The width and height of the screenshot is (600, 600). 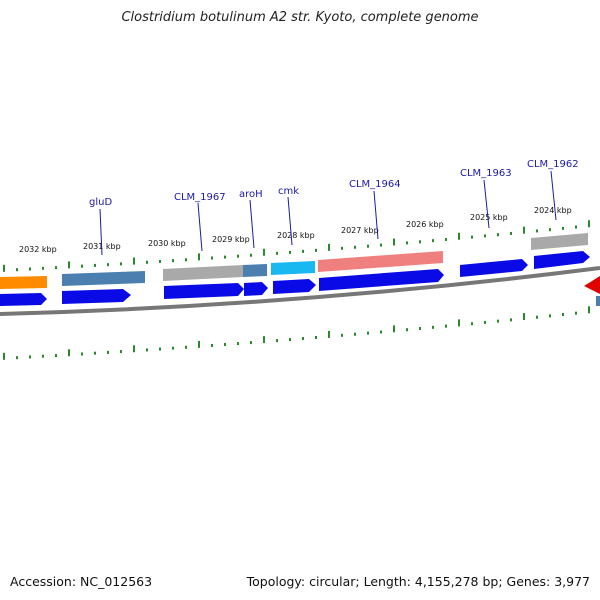 I want to click on inner-tick-track, so click(x=296, y=333).